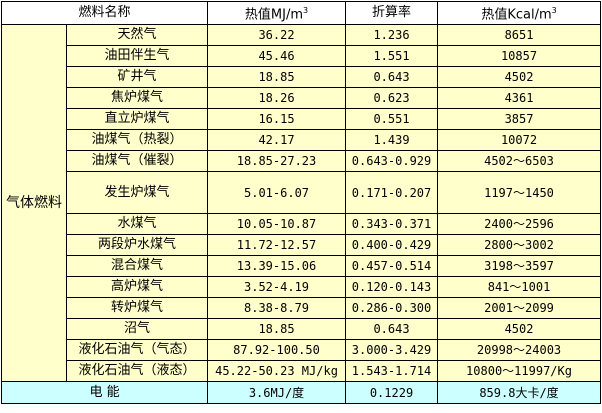  I want to click on table-row: 焦炉煤气 18.26 0.623 4361, so click(302, 98).